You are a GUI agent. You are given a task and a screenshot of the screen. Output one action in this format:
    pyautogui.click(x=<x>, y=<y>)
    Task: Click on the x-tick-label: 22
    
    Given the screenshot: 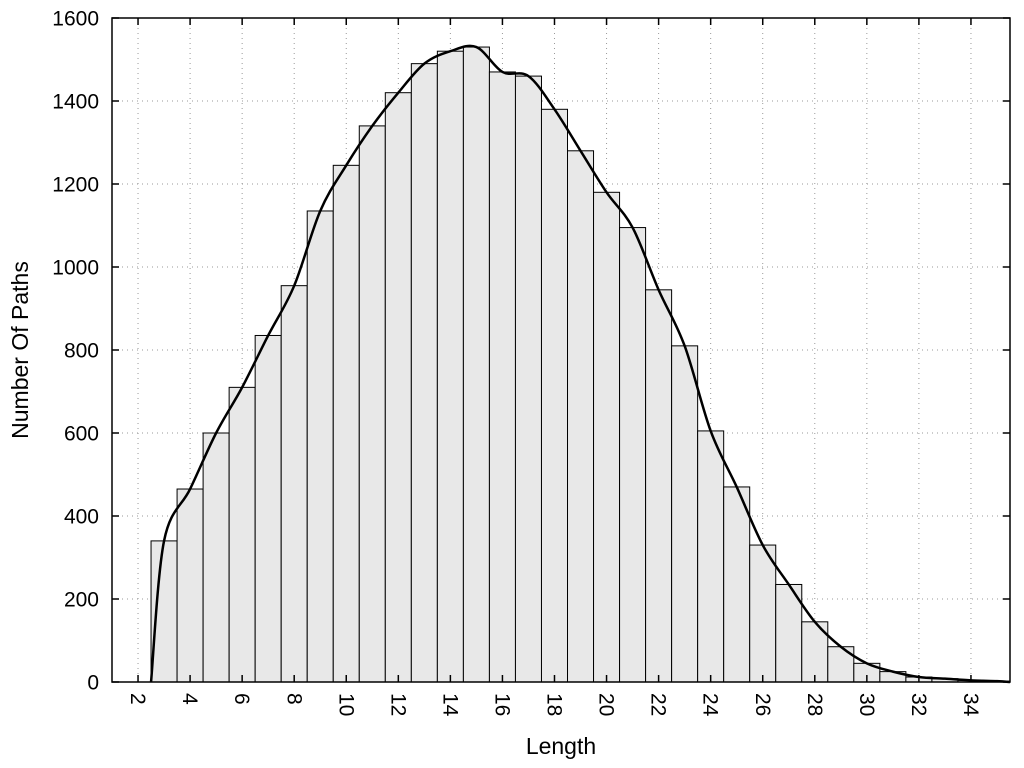 What is the action you would take?
    pyautogui.click(x=658, y=704)
    